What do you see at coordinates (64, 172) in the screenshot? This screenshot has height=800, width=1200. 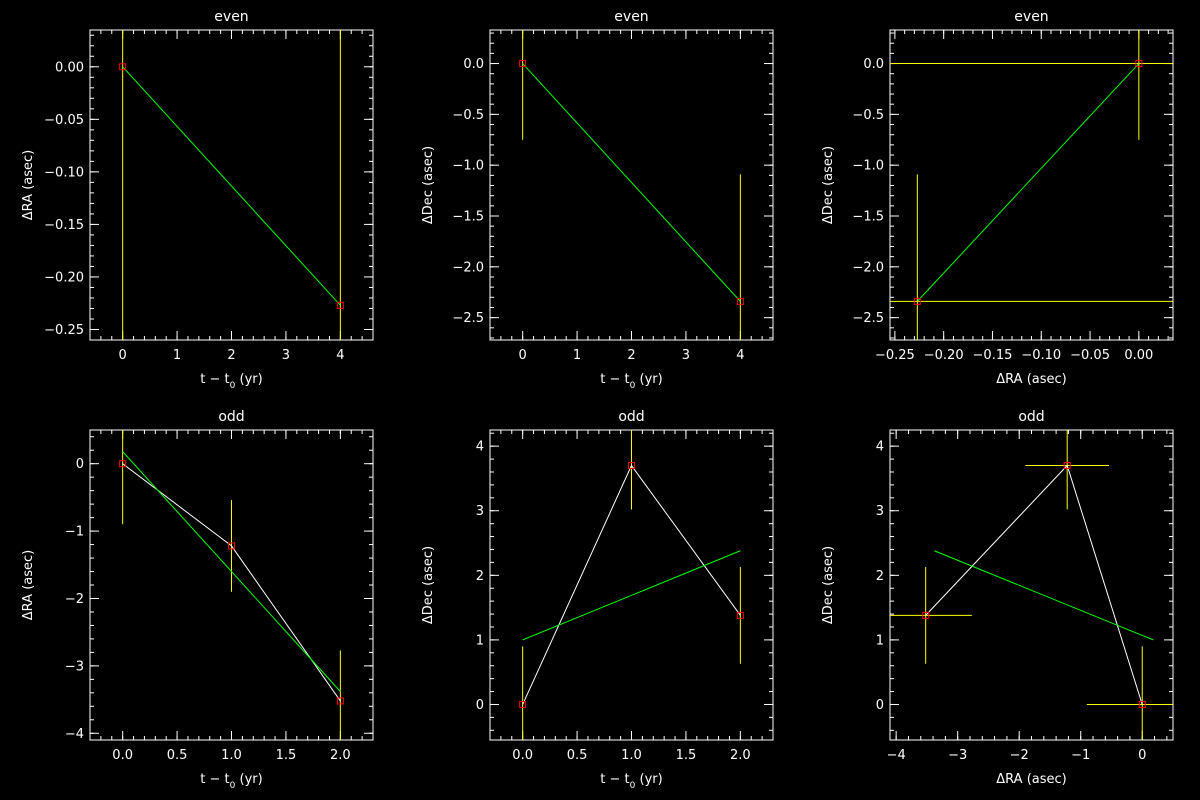 I see `y-tick-label: −0.10` at bounding box center [64, 172].